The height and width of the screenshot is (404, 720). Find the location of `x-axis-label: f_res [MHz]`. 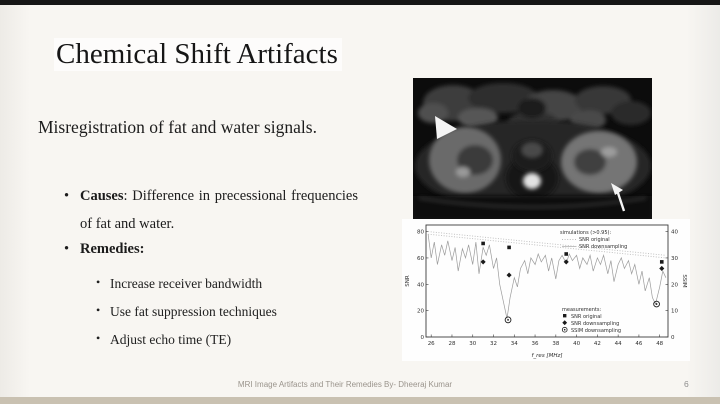

x-axis-label: f_res [MHz] is located at coordinates (546, 356).